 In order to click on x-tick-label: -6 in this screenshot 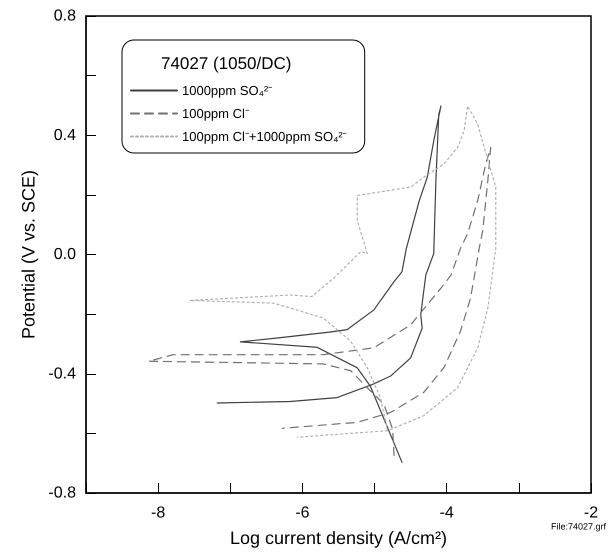, I will do `click(302, 513)`.